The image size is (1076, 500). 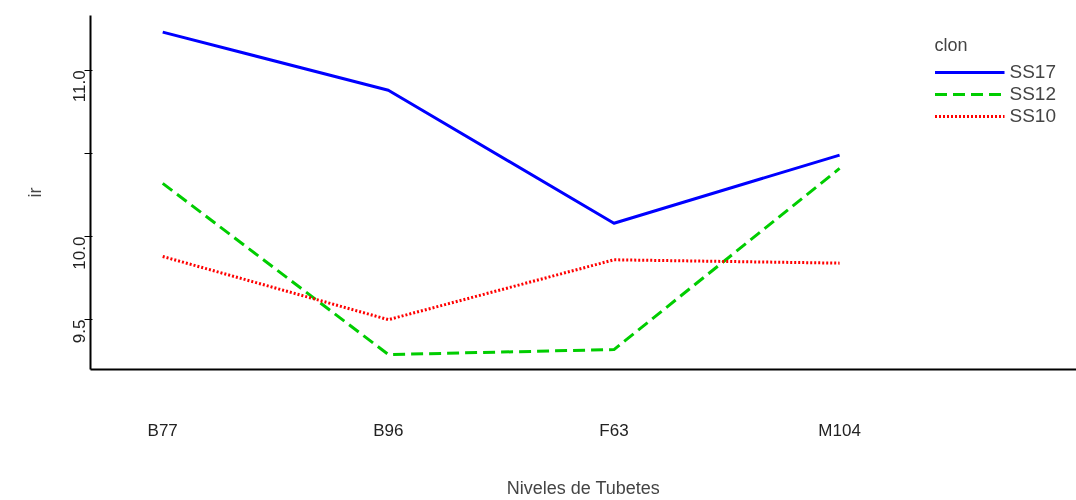 I want to click on legend-label: SS10, so click(x=1032, y=116).